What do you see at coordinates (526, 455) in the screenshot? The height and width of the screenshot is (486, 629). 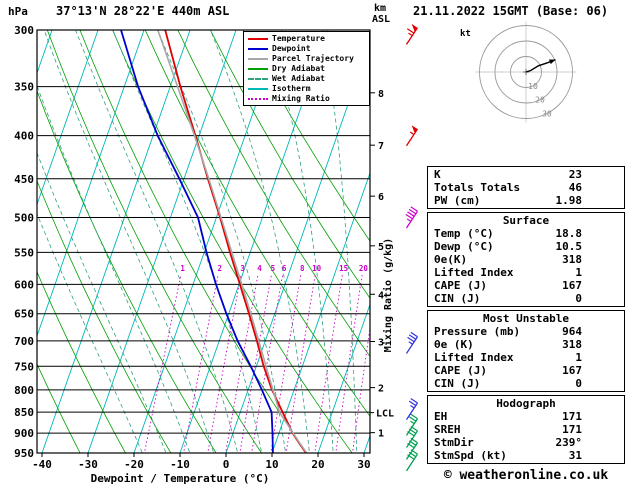 I see `stat-row: StmSpd (kt) 31` at bounding box center [526, 455].